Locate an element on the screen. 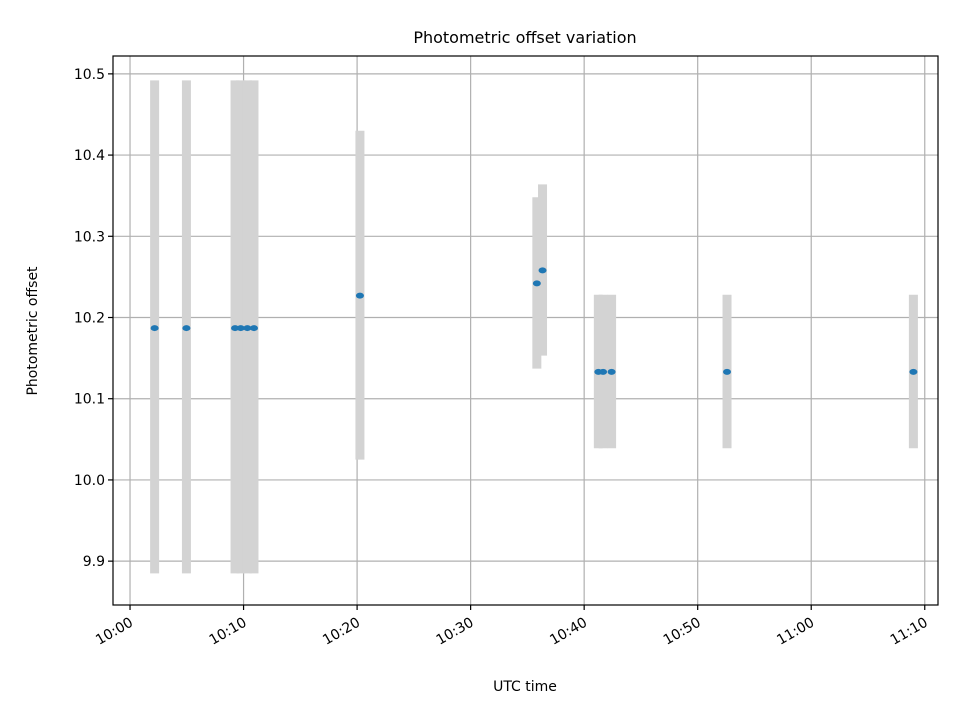  data-points is located at coordinates (534, 321).